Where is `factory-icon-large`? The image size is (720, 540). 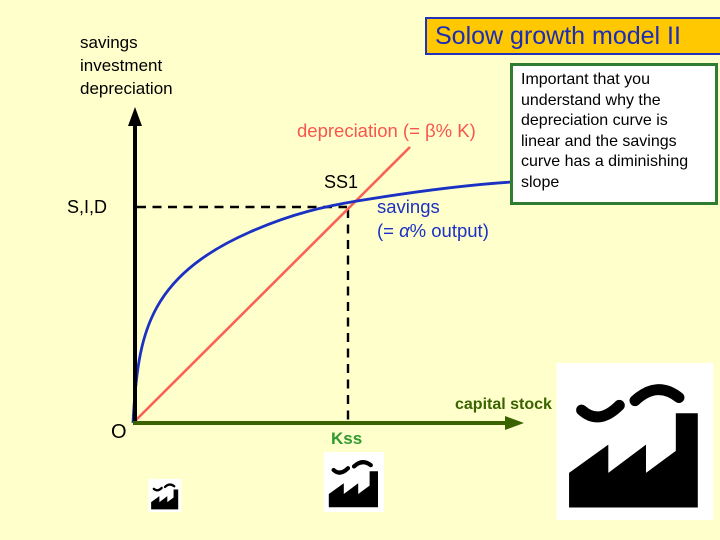 factory-icon-large is located at coordinates (635, 441).